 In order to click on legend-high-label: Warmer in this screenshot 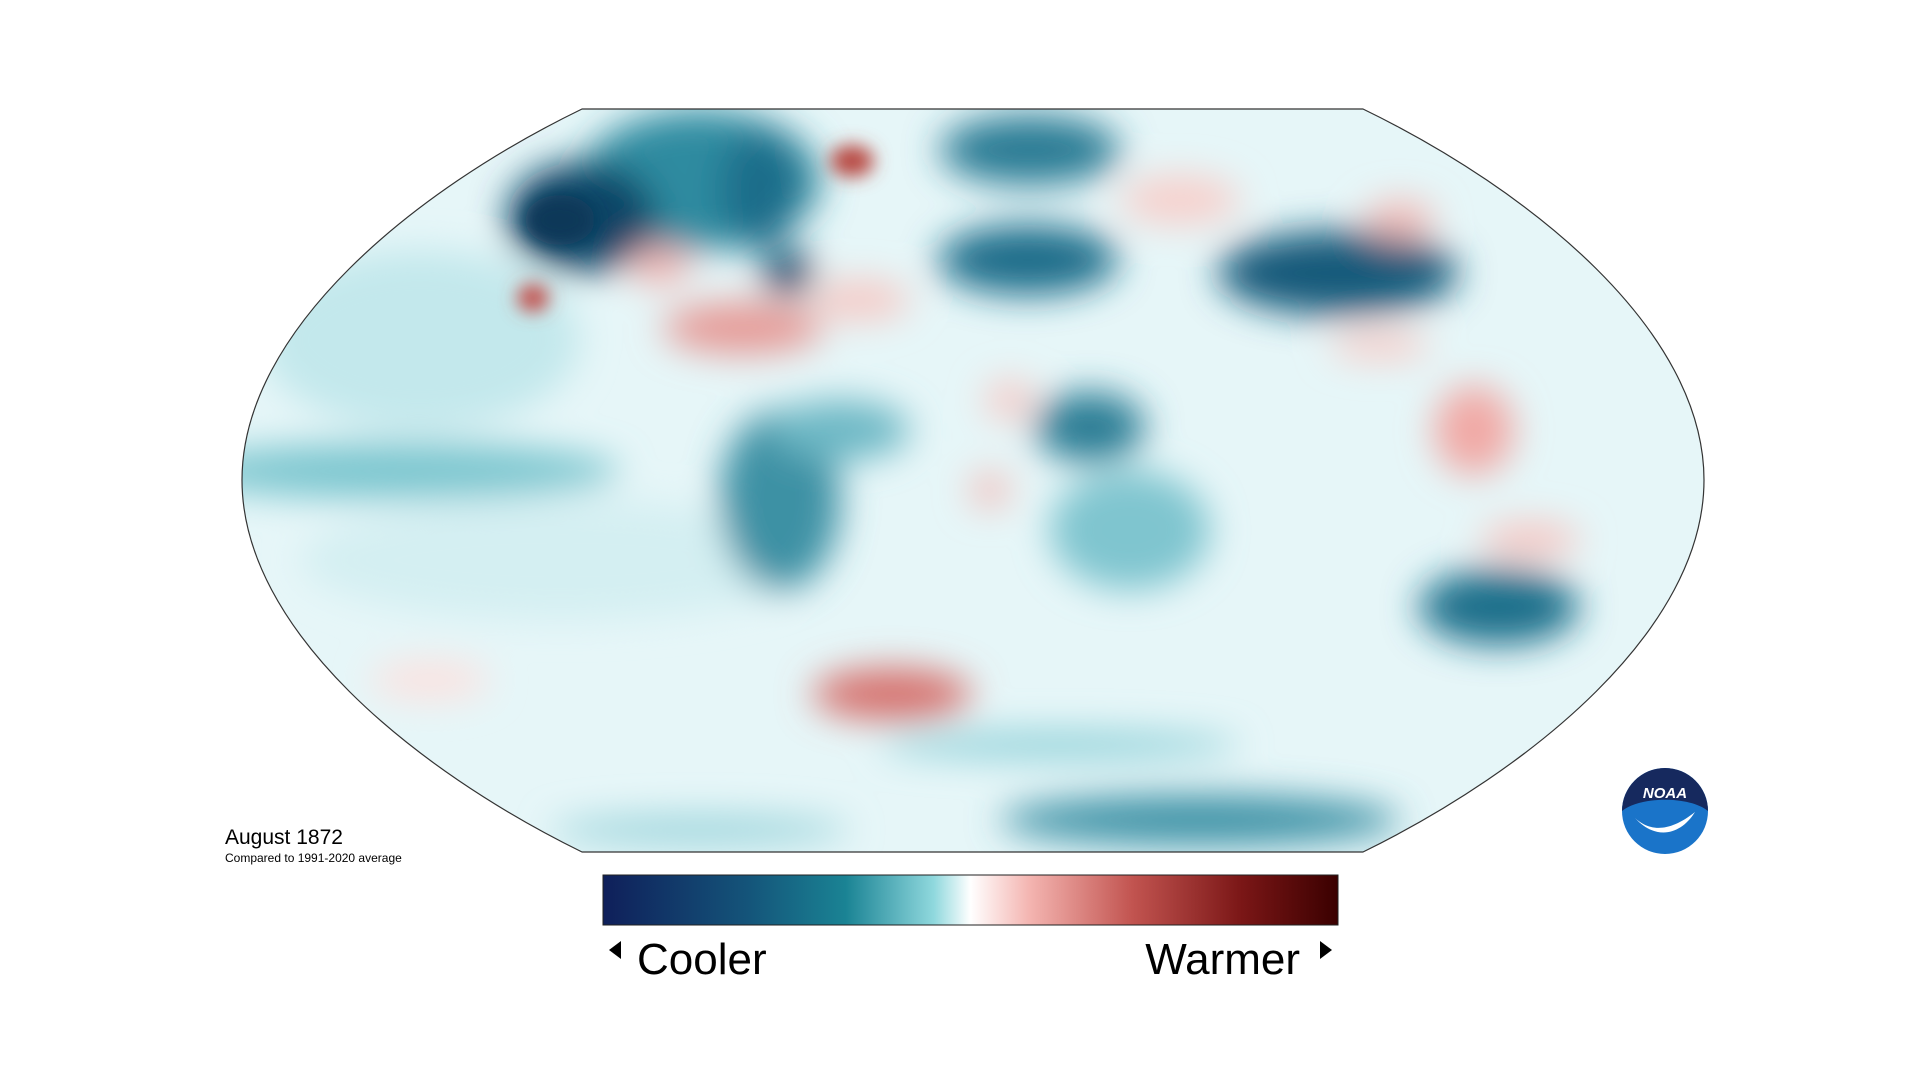, I will do `click(1222, 959)`.